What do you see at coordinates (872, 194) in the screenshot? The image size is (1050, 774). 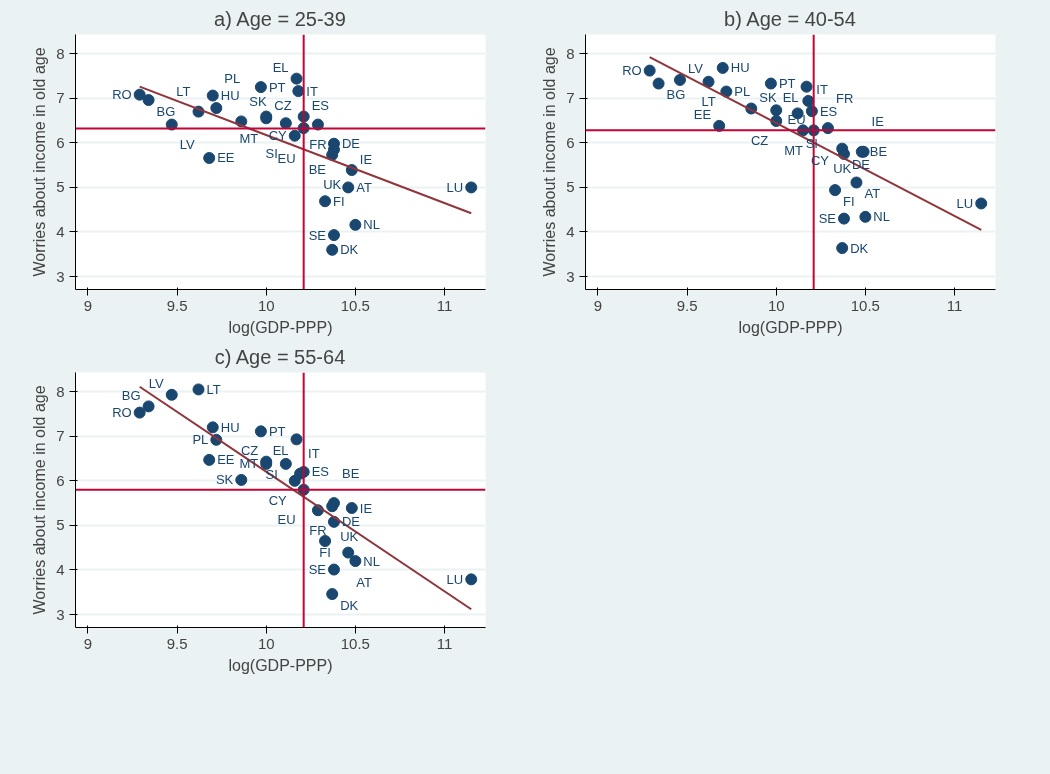 I see `annotation: AT` at bounding box center [872, 194].